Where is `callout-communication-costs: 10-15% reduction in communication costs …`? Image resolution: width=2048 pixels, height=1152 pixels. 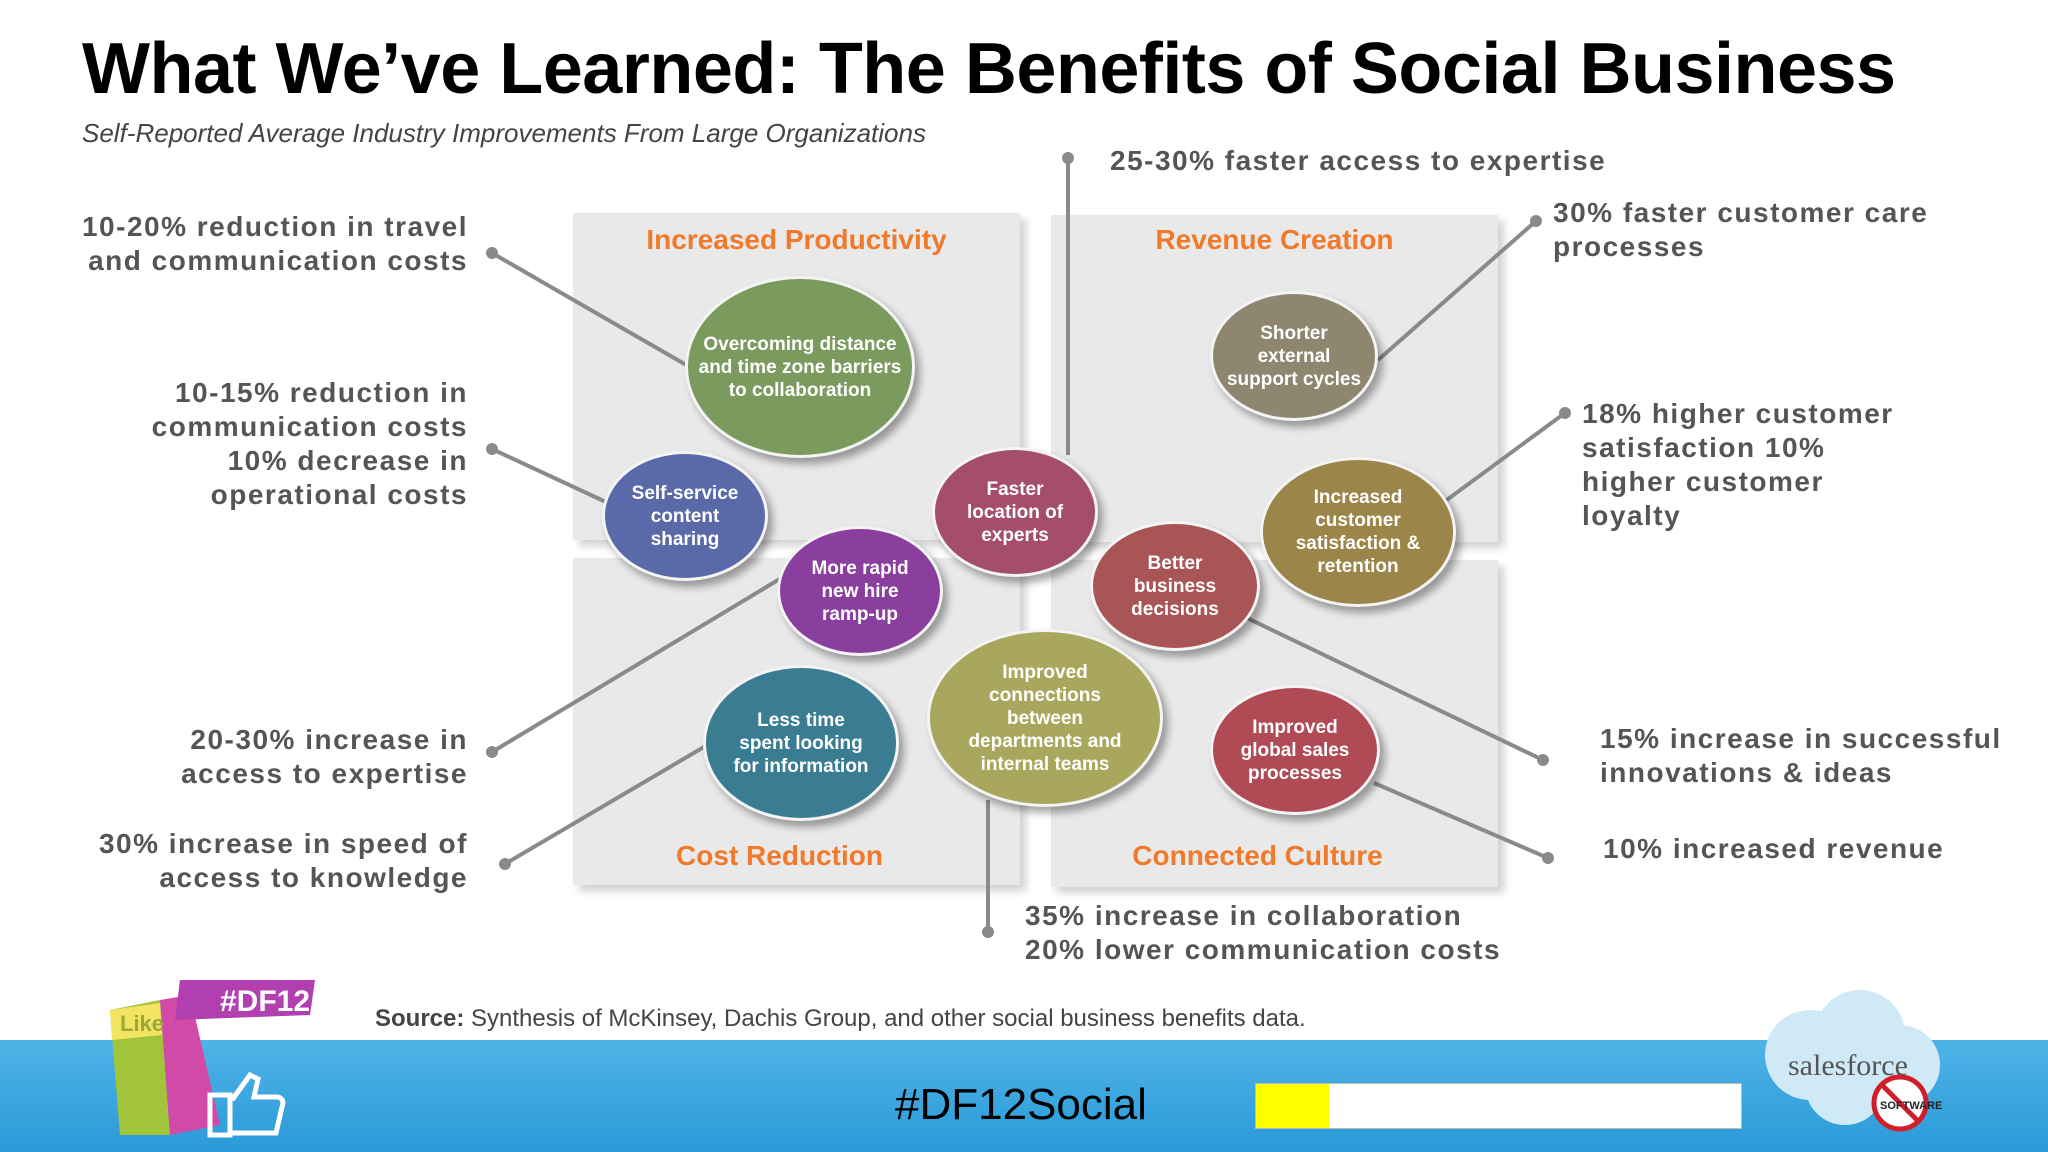 callout-communication-costs: 10-15% reduction in communication costs … is located at coordinates (309, 443).